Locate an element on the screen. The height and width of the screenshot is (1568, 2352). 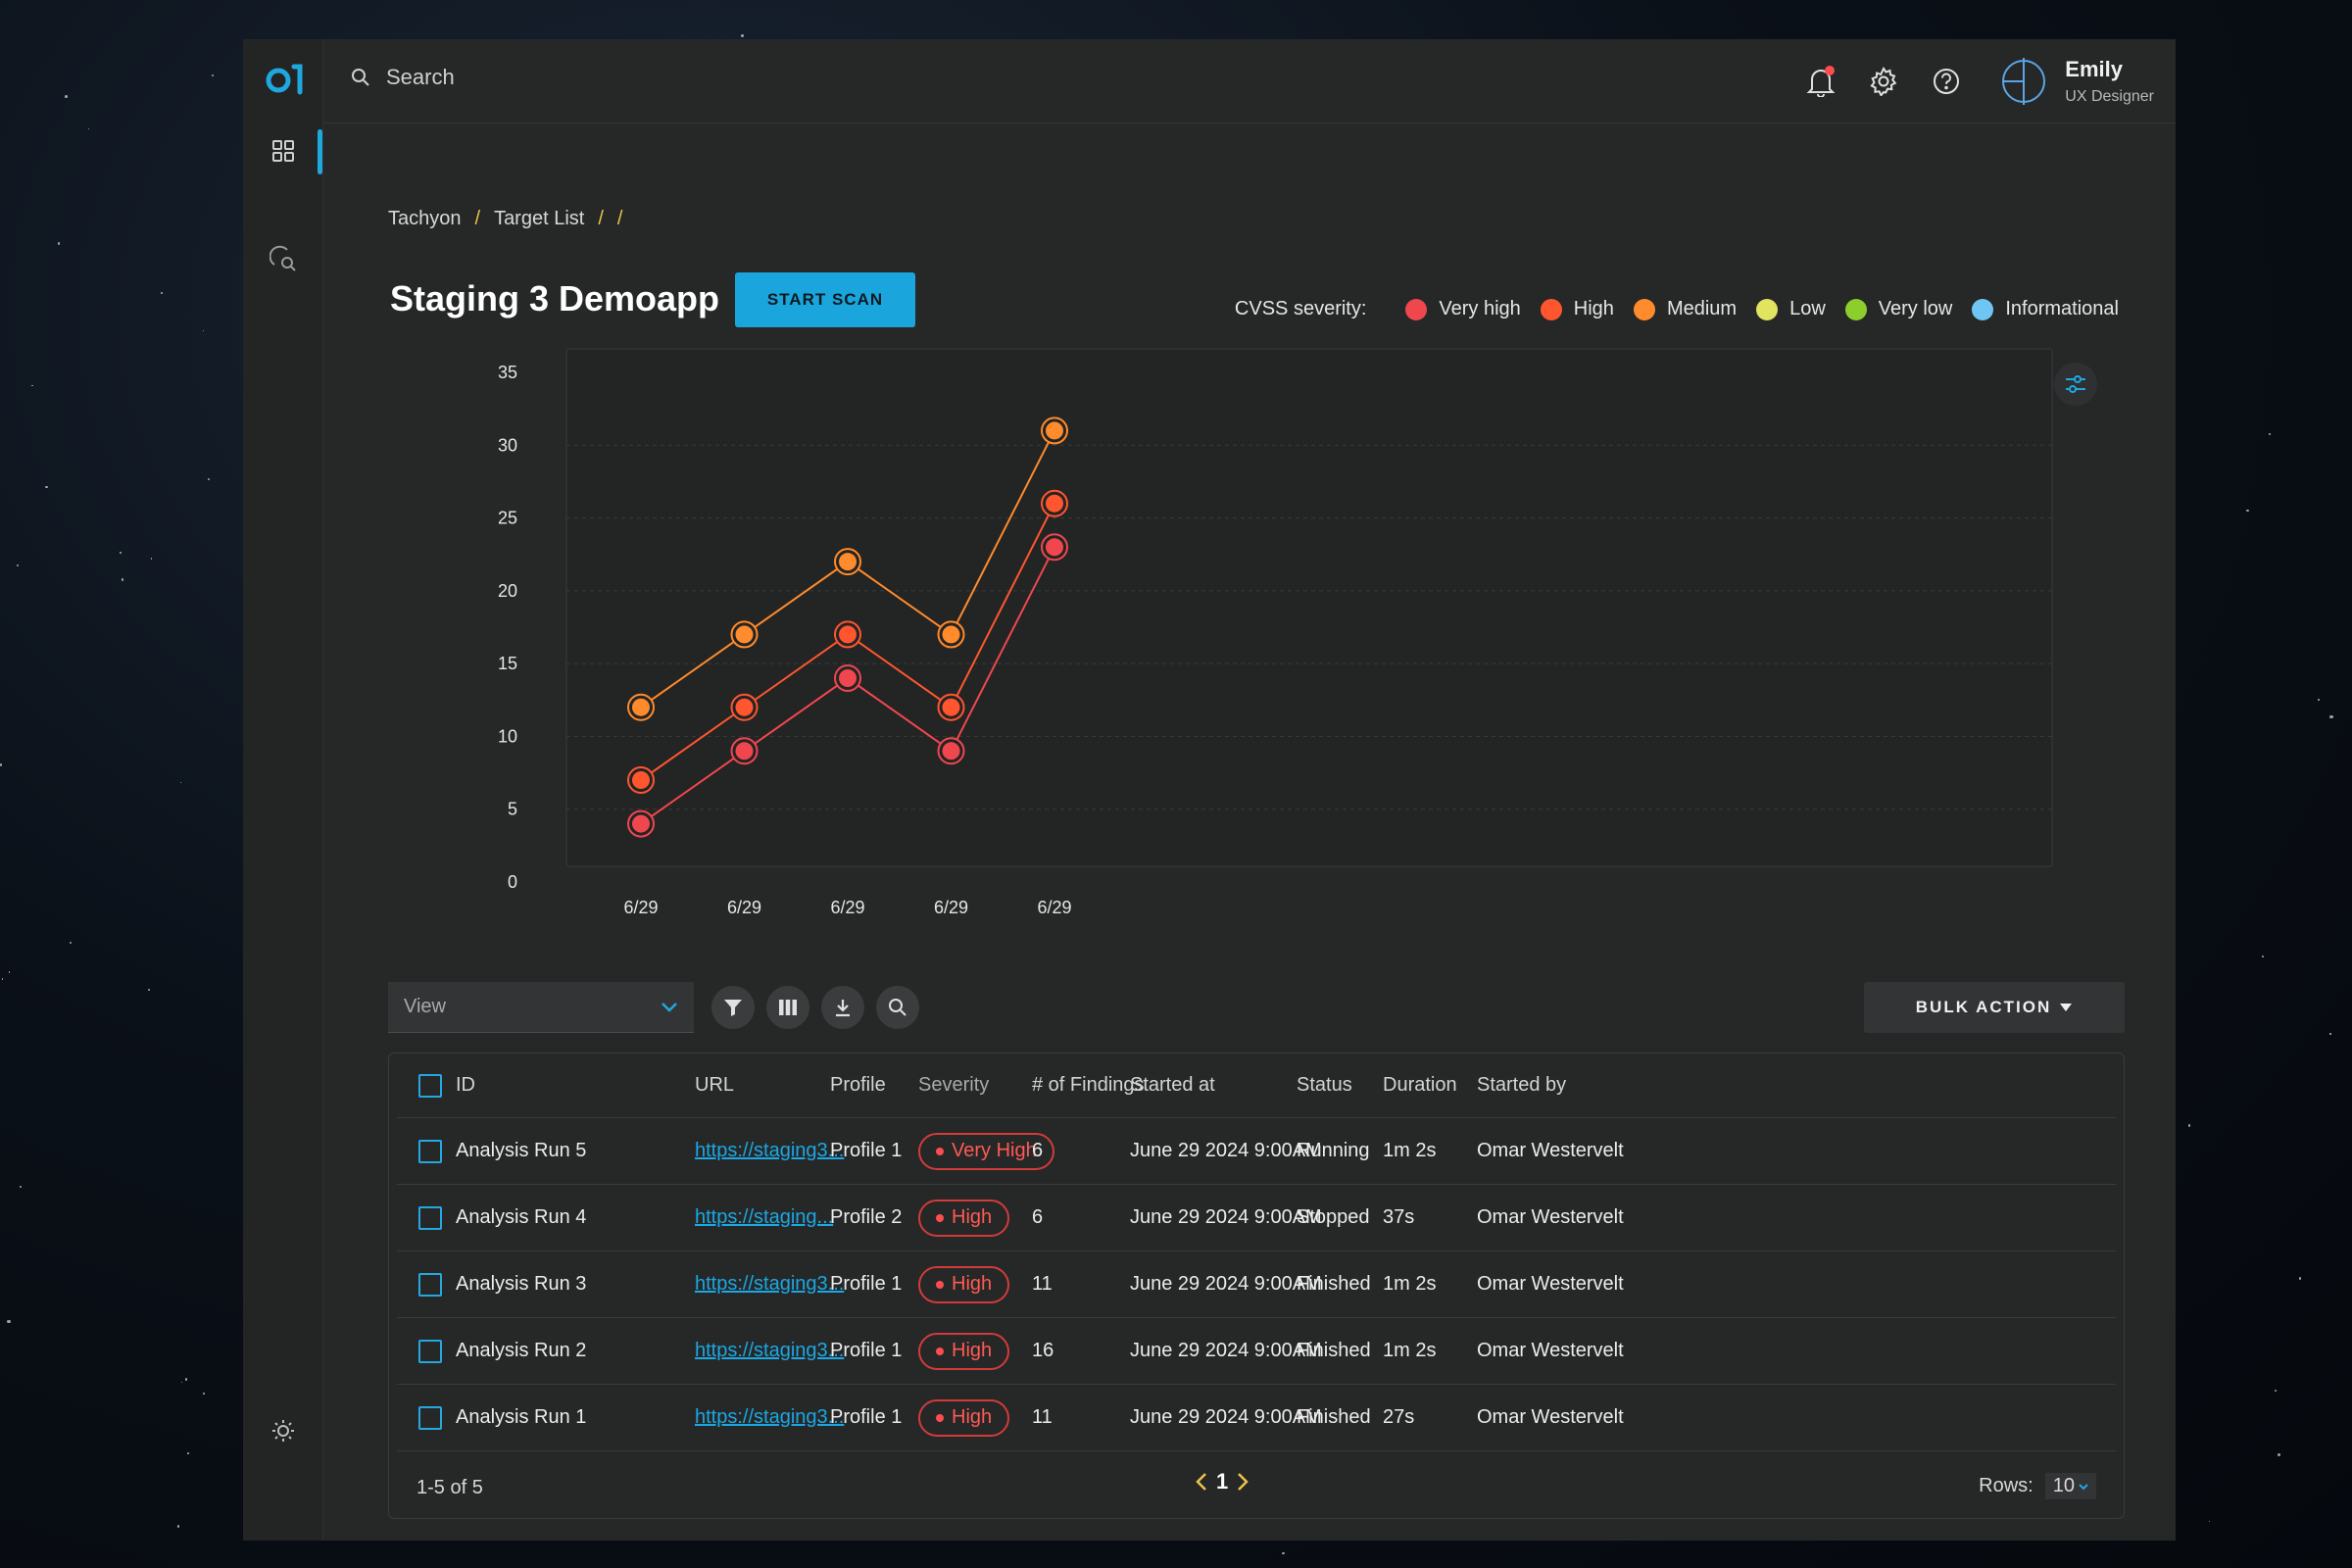
severity-badge: Very High is located at coordinates (986, 1151).